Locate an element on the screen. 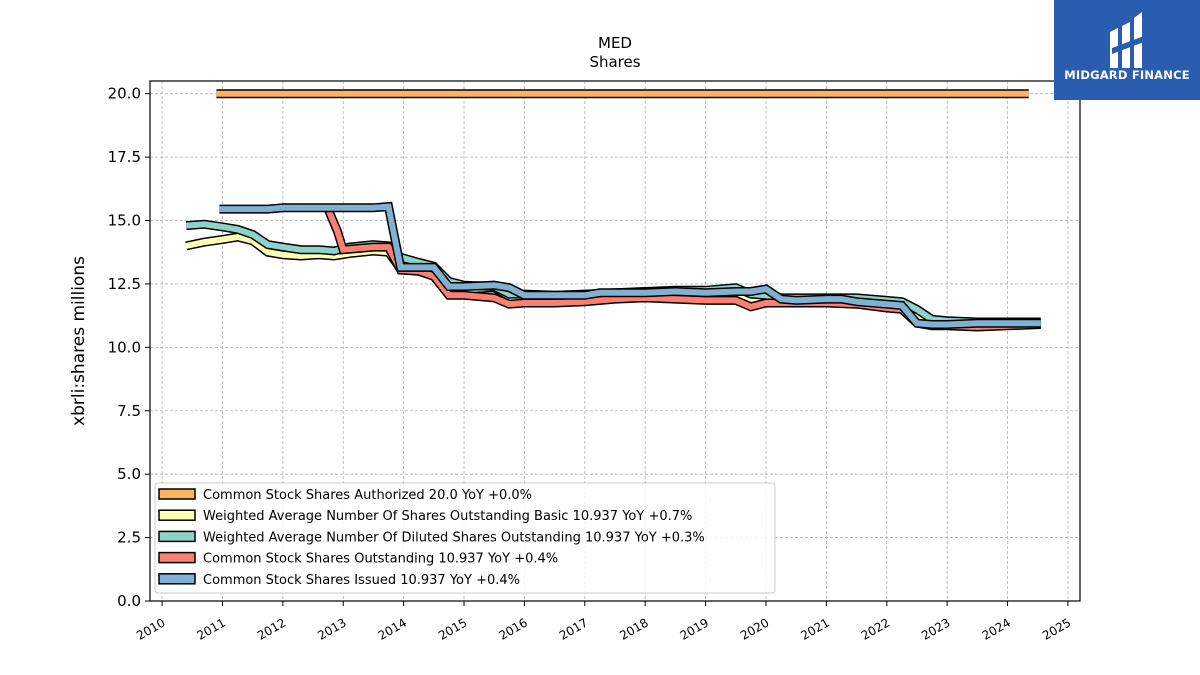 The height and width of the screenshot is (675, 1200). x-tick-label: 2017 is located at coordinates (573, 628).